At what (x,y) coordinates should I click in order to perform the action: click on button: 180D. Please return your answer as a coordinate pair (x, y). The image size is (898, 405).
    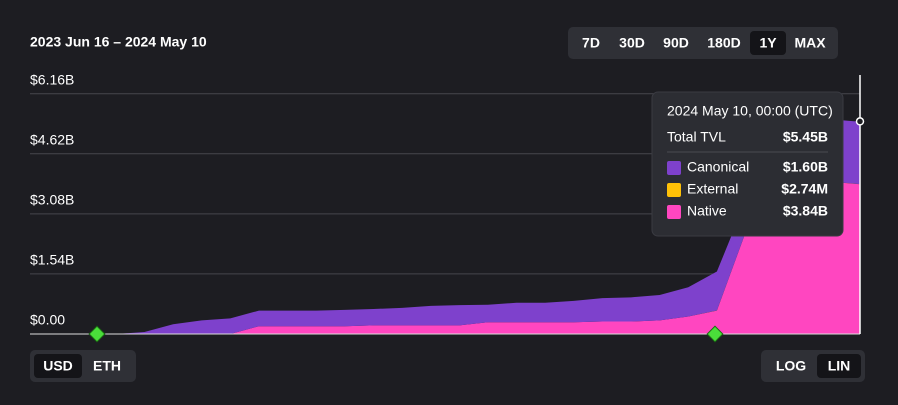
    Looking at the image, I should click on (723, 43).